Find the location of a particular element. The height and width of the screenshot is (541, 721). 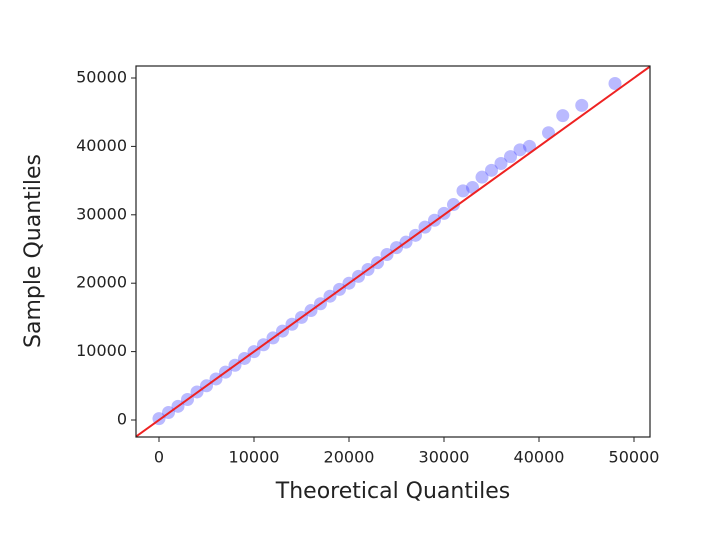

x-tick-label: 50000 is located at coordinates (634, 457).